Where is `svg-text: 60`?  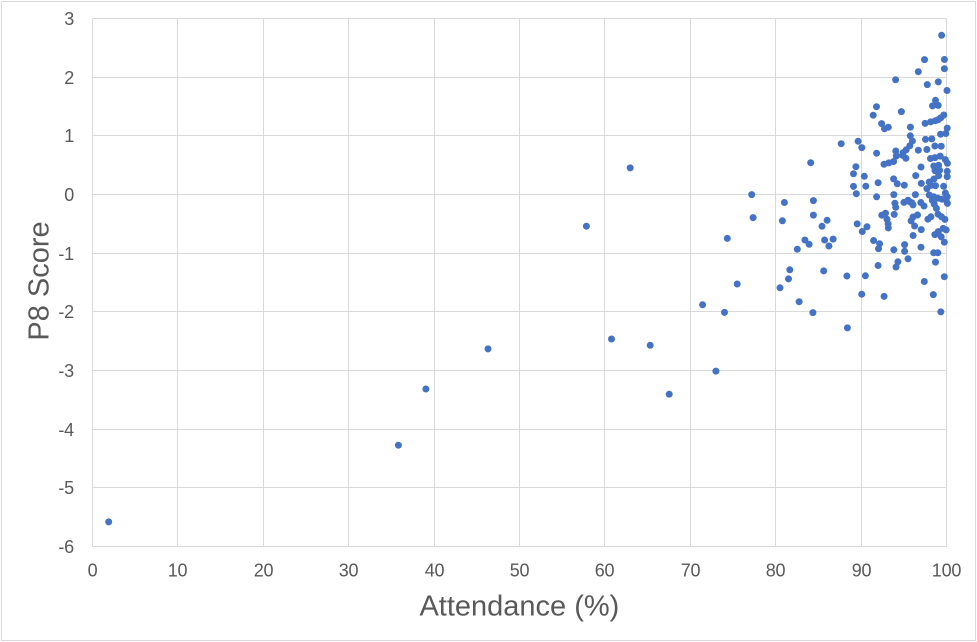 svg-text: 60 is located at coordinates (605, 571).